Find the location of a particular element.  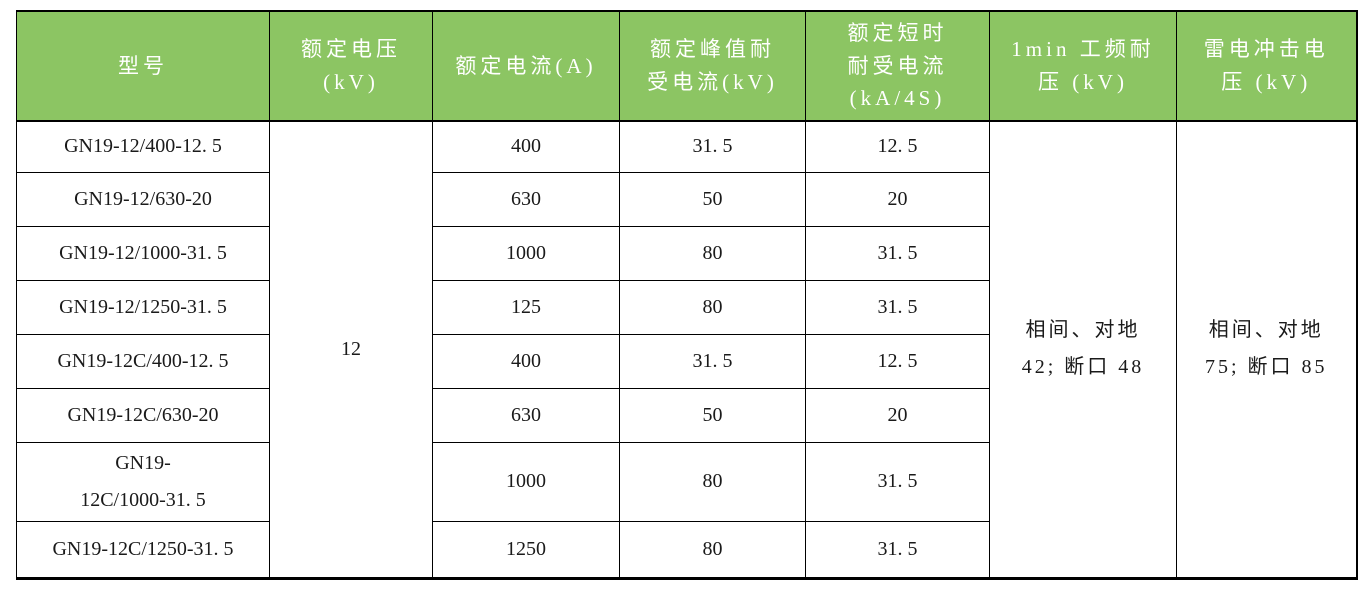

power-freq-cell: 相间、对地 42; 断口 48 is located at coordinates (1083, 349).